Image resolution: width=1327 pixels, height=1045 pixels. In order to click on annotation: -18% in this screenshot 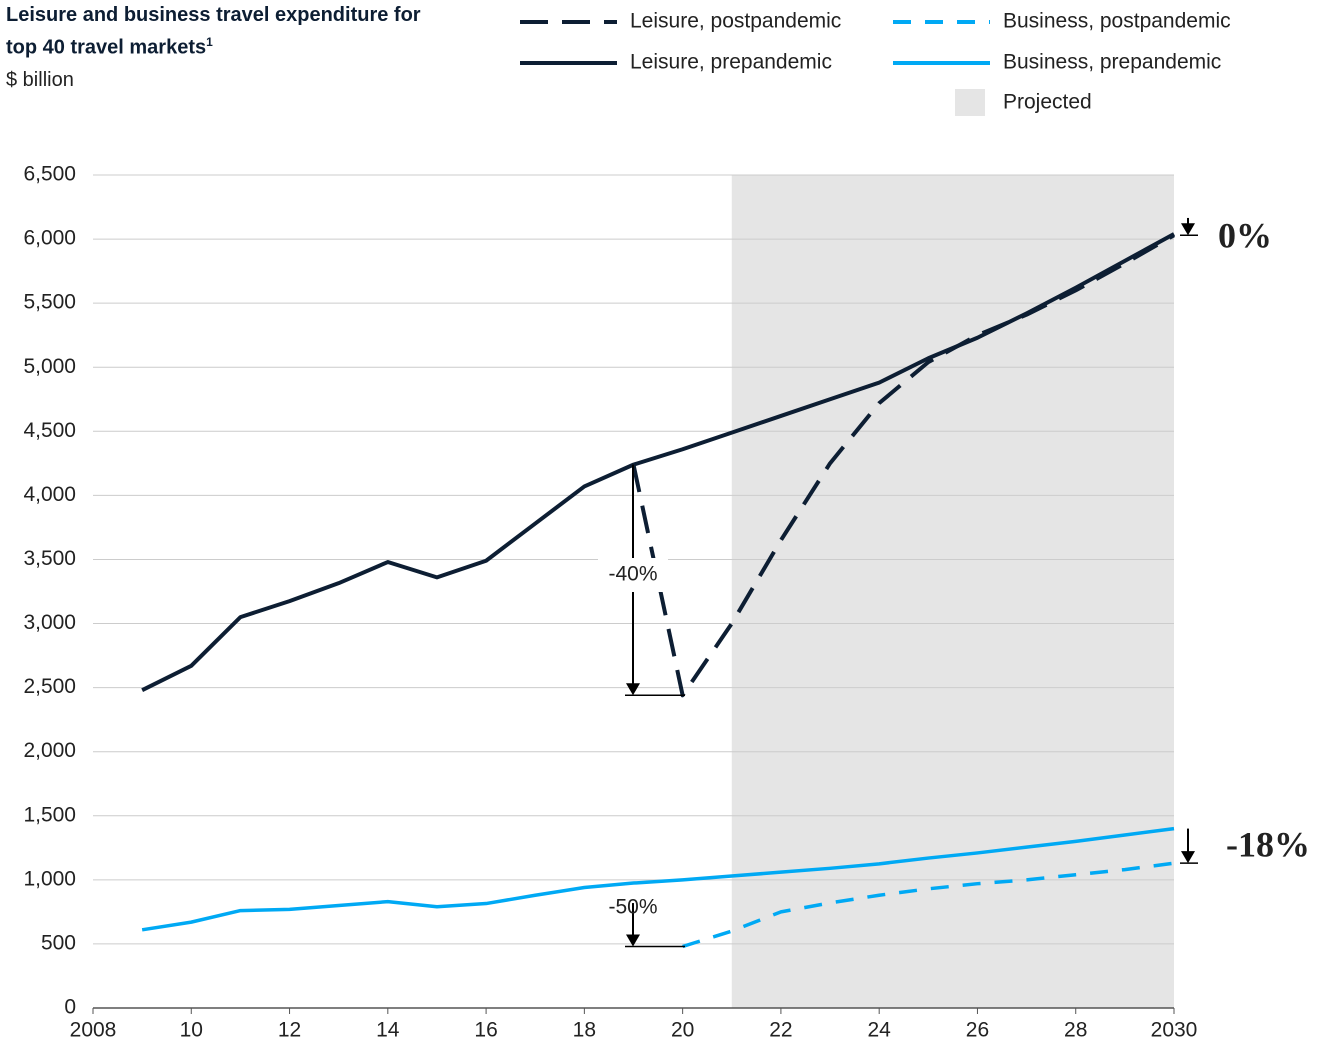, I will do `click(1268, 844)`.